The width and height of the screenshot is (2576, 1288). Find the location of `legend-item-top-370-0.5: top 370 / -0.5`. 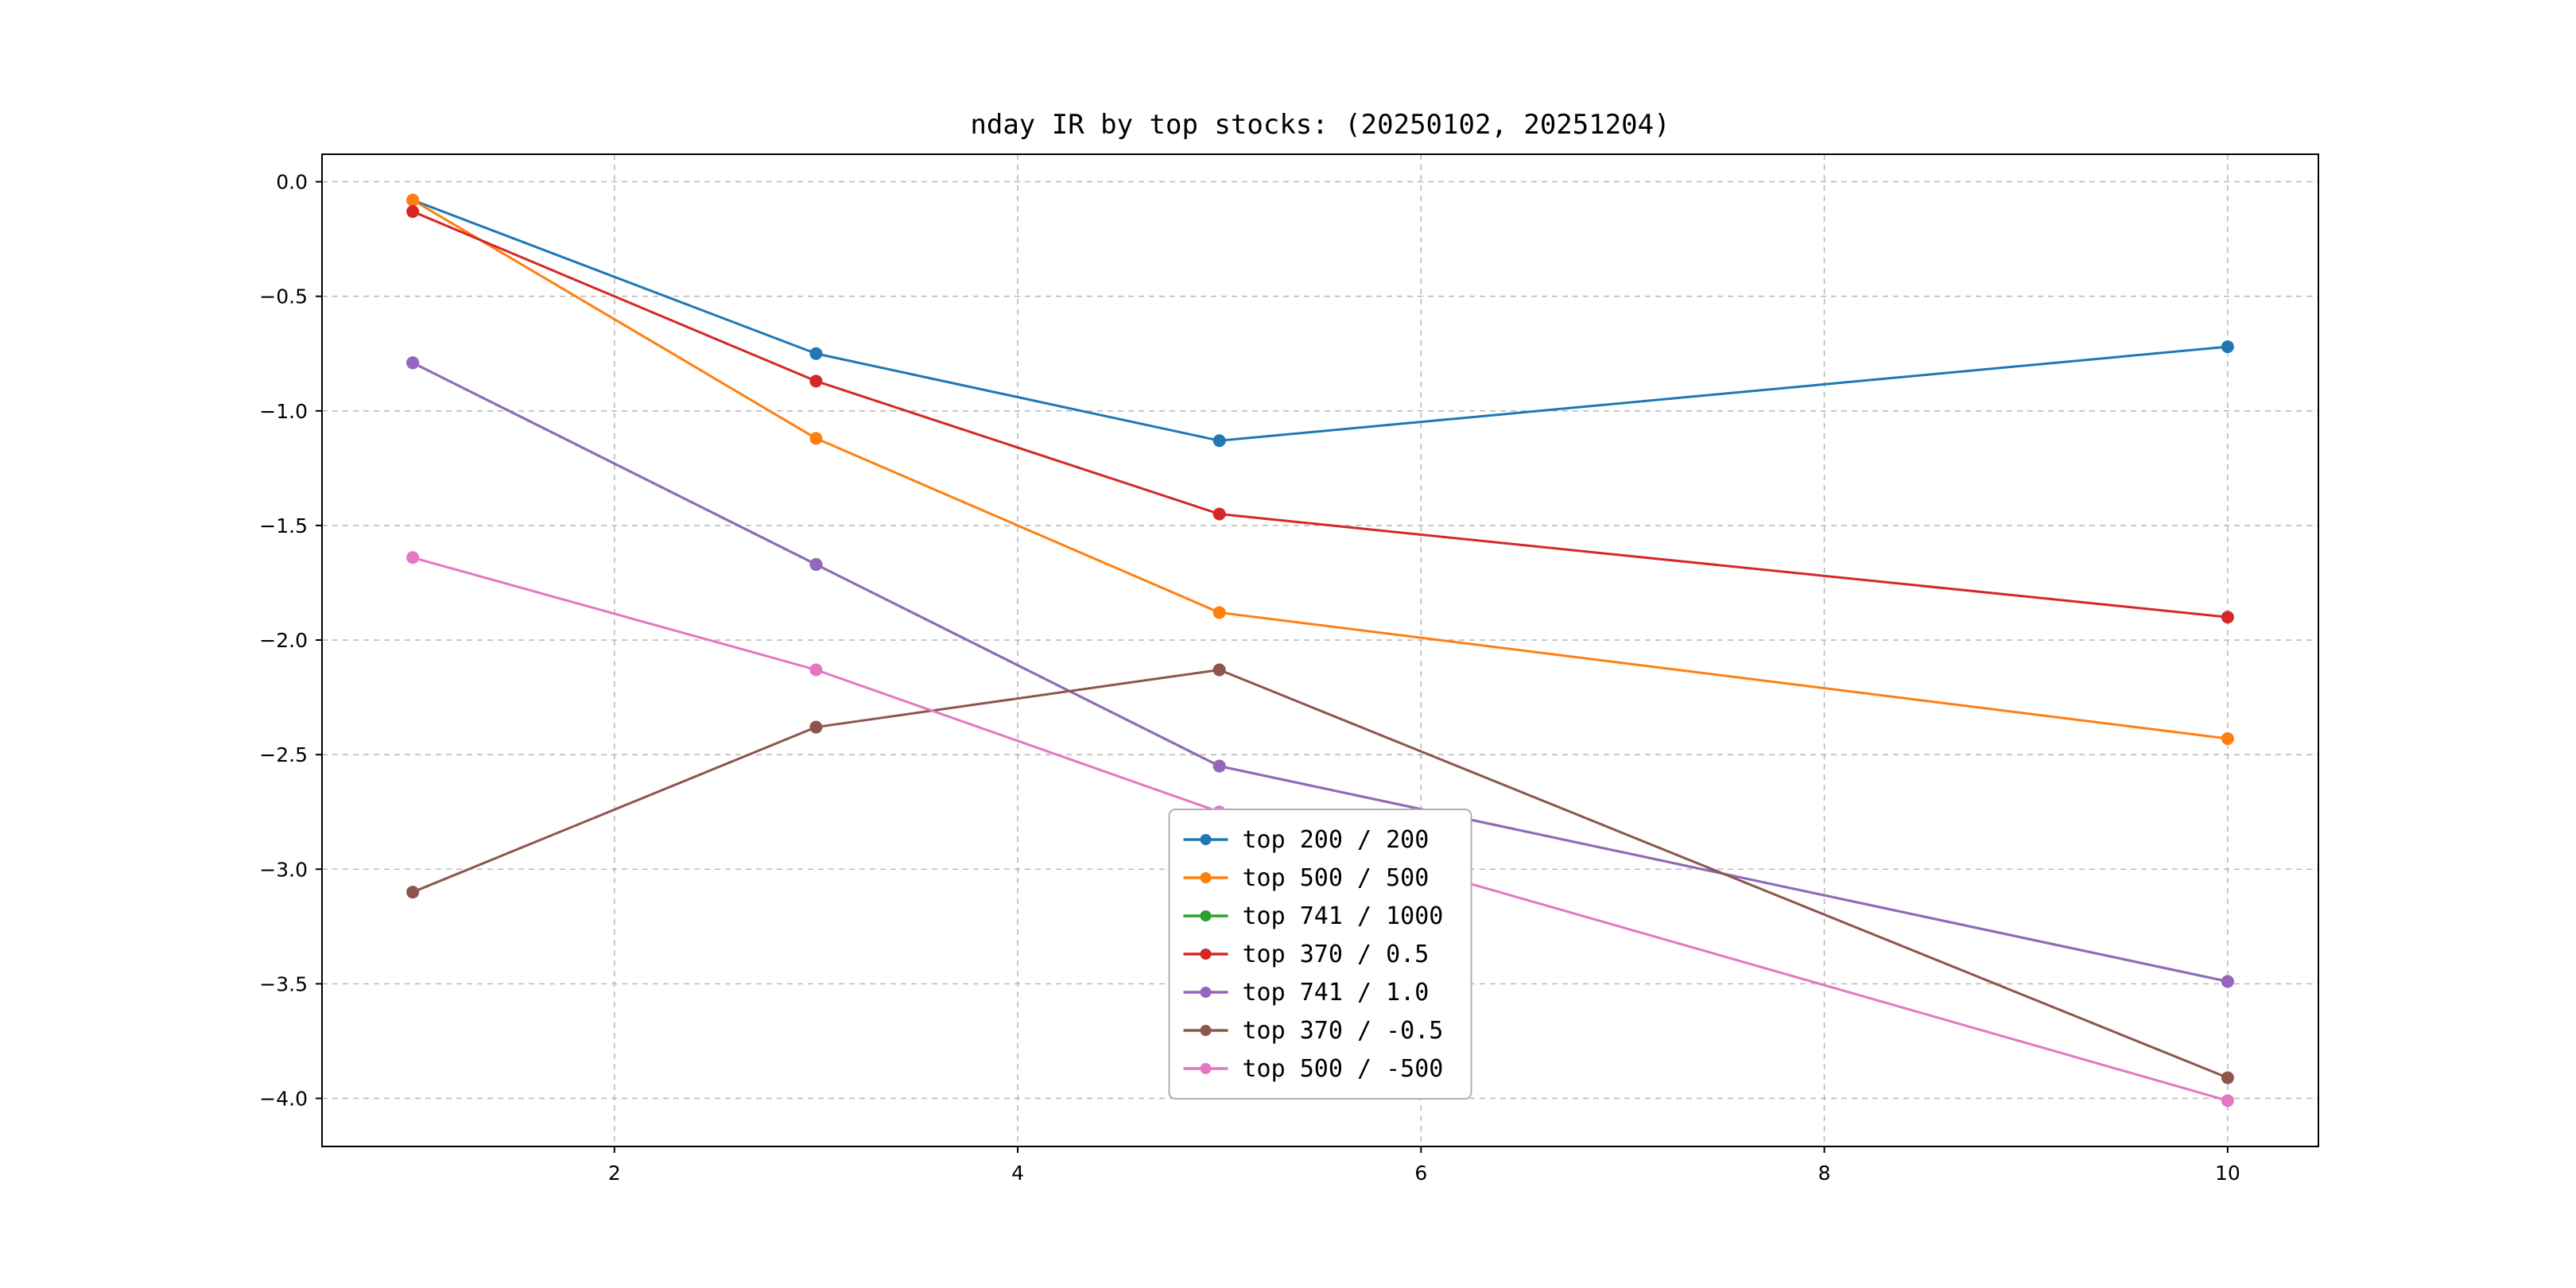

legend-item-top-370-0.5: top 370 / -0.5 is located at coordinates (1314, 1031).